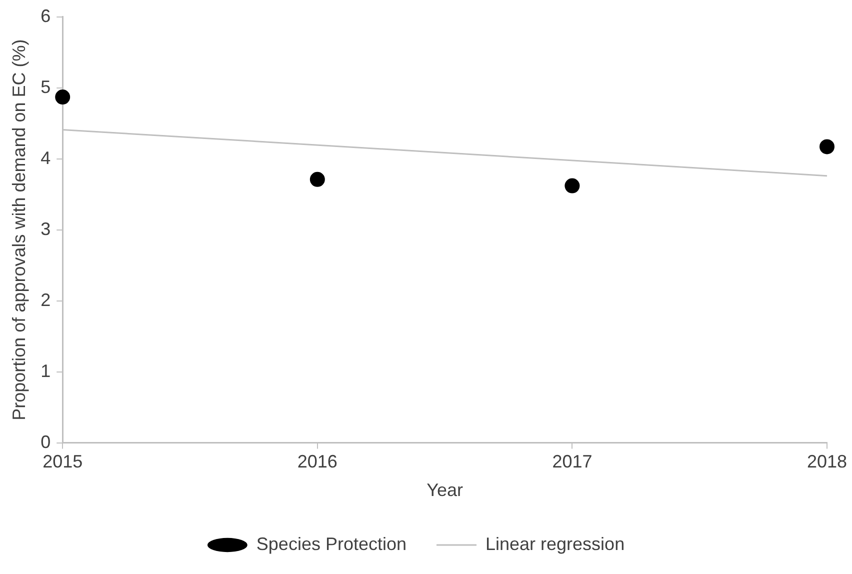 This screenshot has width=852, height=574. Describe the element at coordinates (45, 370) in the screenshot. I see `y-tick-label: 1` at that location.